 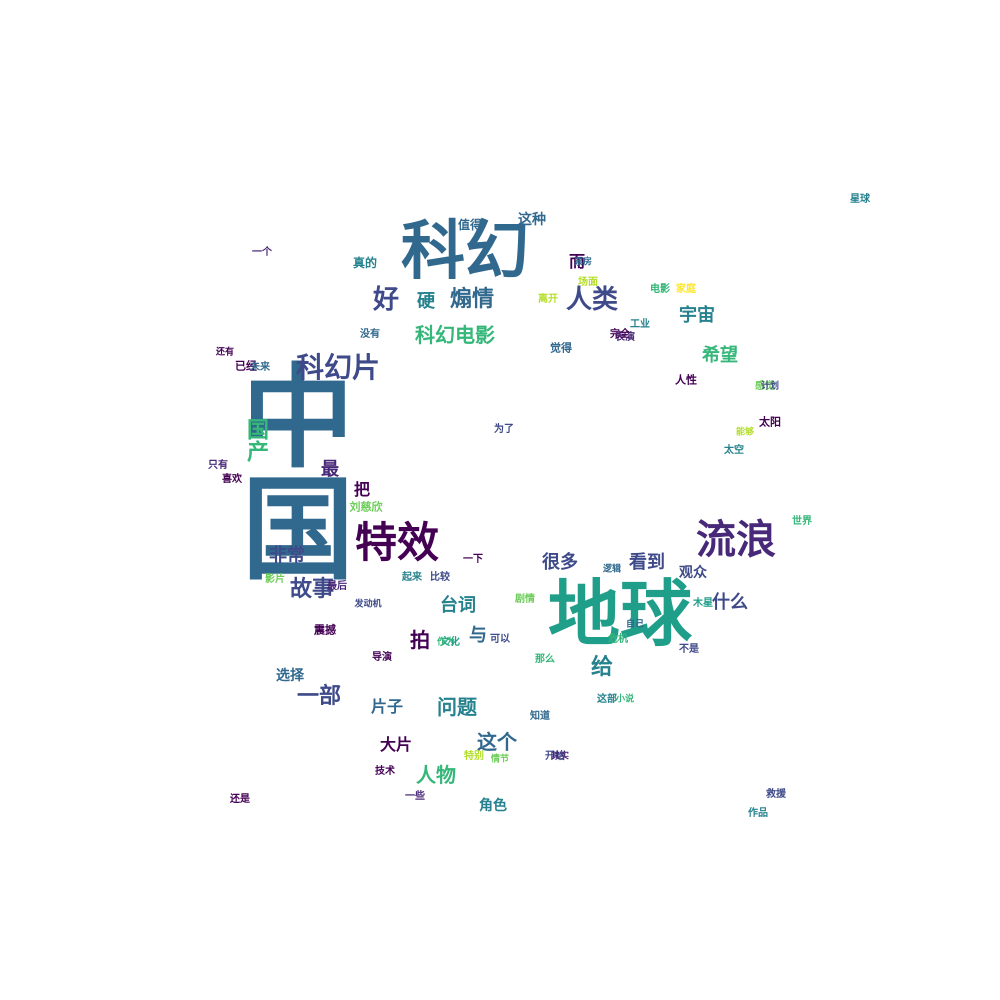 What do you see at coordinates (232, 480) in the screenshot?
I see `word-item: 喜欢` at bounding box center [232, 480].